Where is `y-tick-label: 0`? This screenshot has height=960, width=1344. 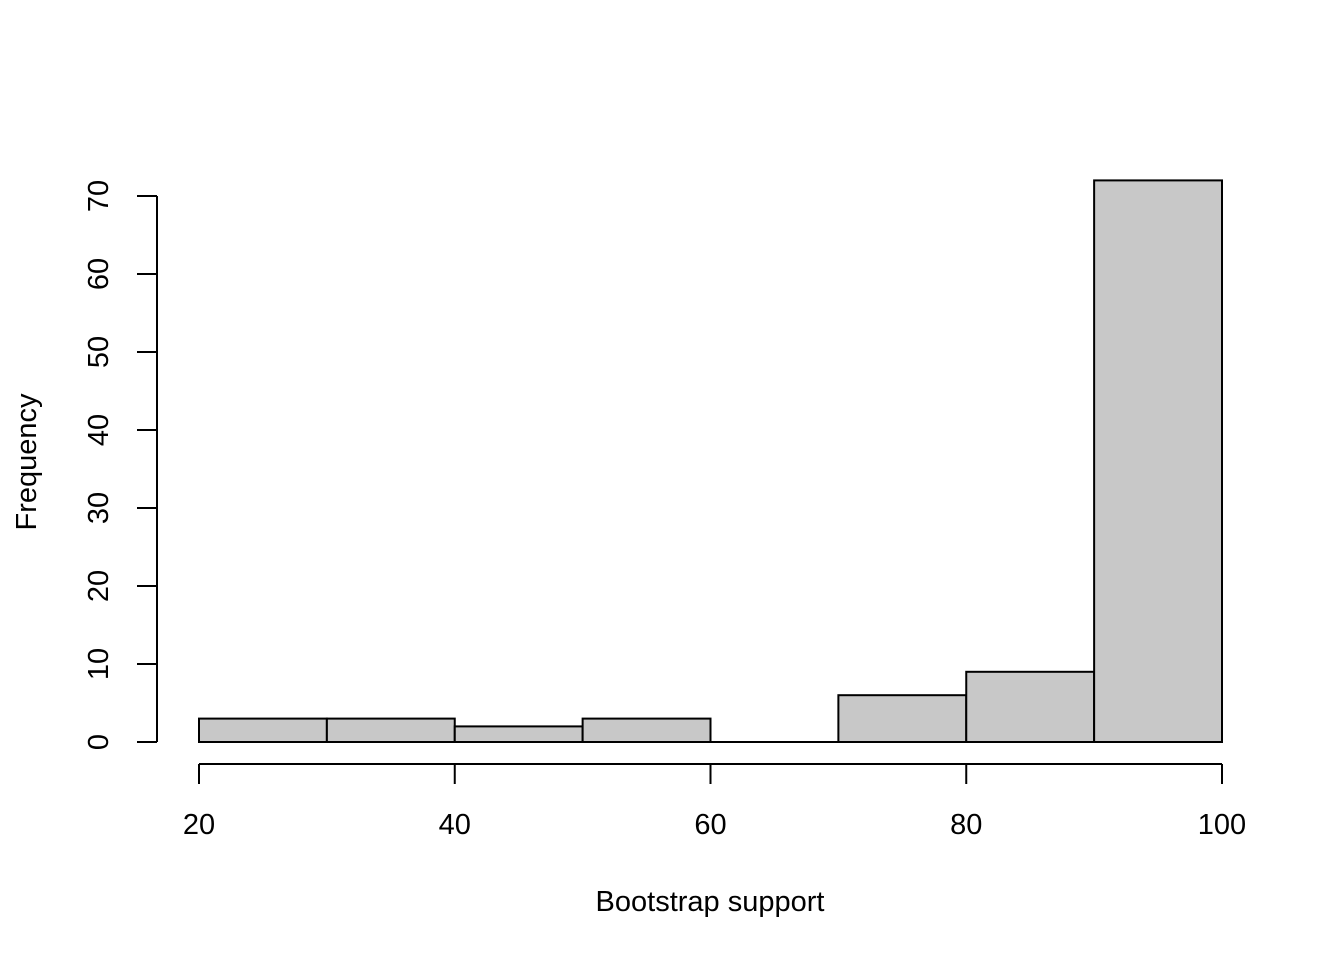
y-tick-label: 0 is located at coordinates (99, 742).